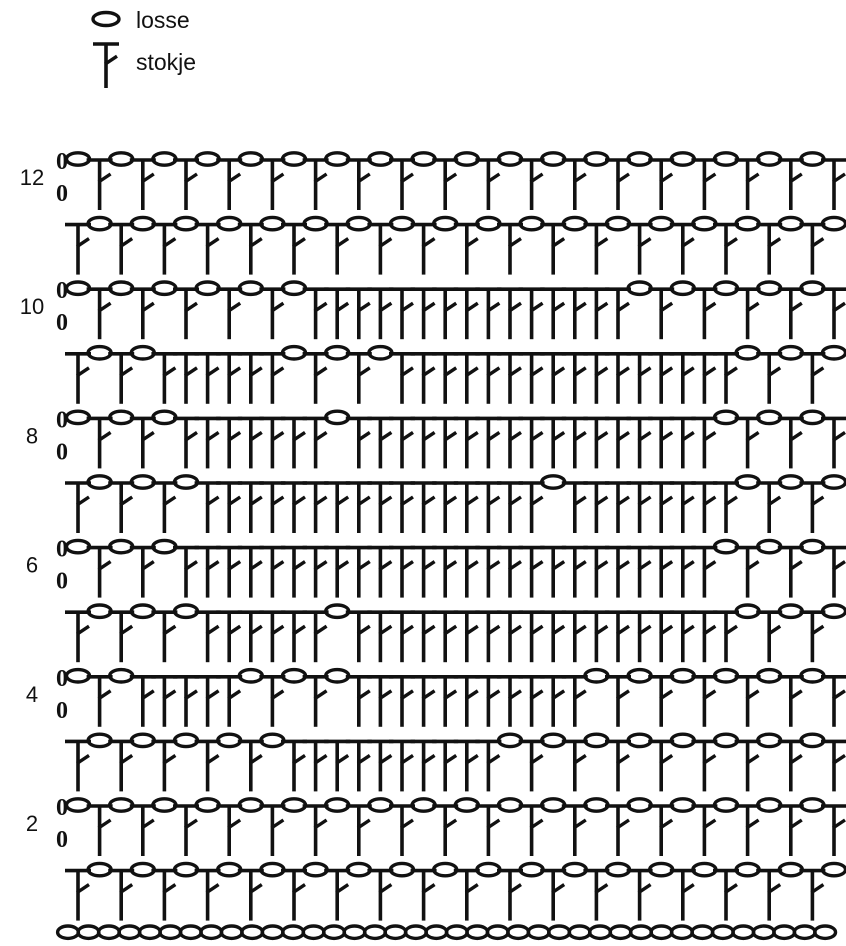  Describe the element at coordinates (32, 694) in the screenshot. I see `row-number-label: 4` at that location.